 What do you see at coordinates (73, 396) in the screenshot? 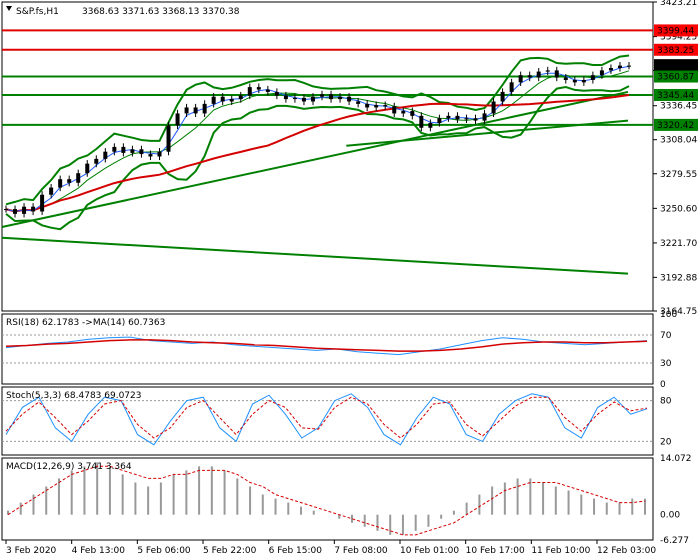
I see `stoch-title: Stoch(5,3,3) 68.4783 69.0723` at bounding box center [73, 396].